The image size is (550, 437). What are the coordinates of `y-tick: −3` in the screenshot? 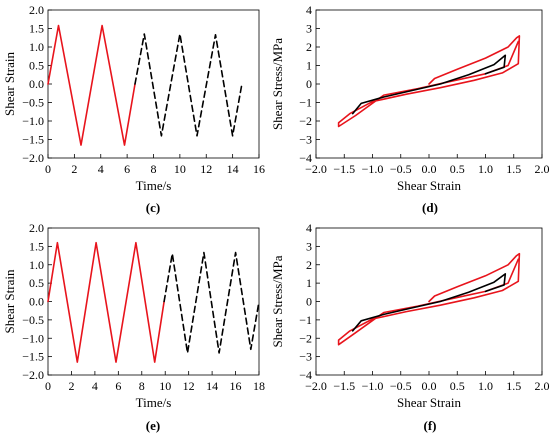 It's located at (305, 357).